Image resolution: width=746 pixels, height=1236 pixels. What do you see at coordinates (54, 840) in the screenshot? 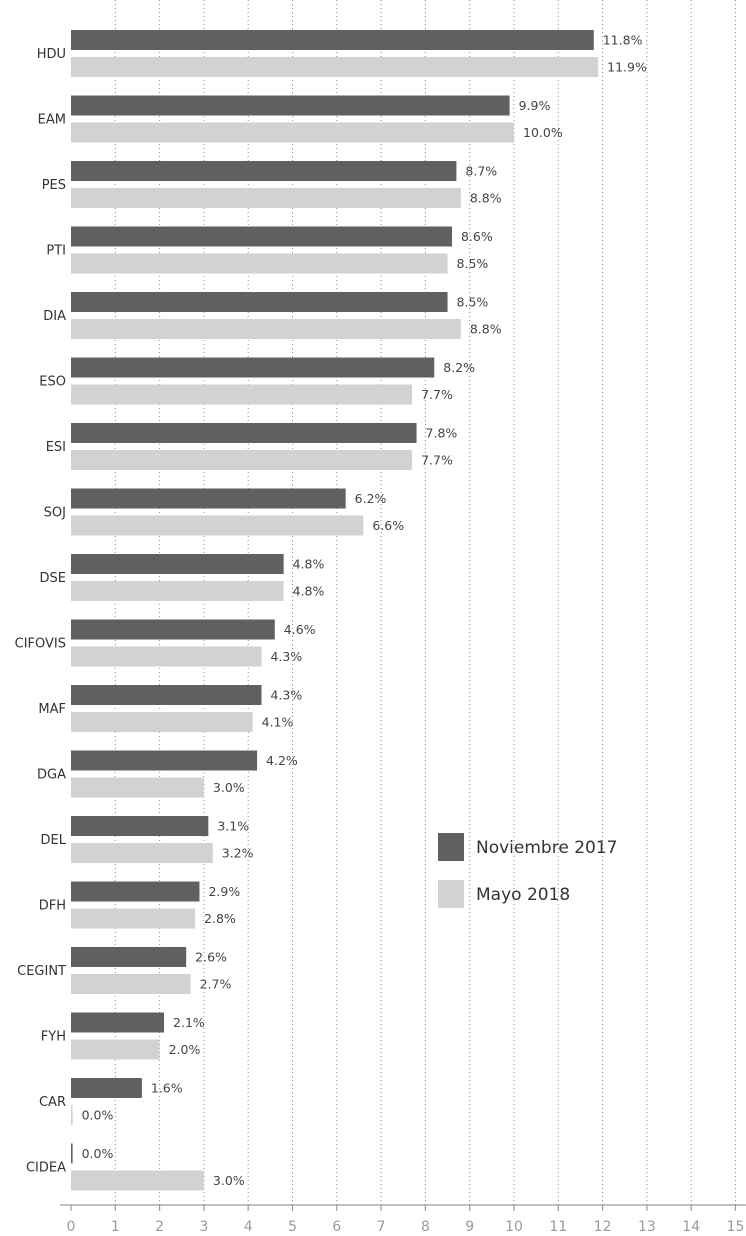
I see `category-label: DEL` at bounding box center [54, 840].